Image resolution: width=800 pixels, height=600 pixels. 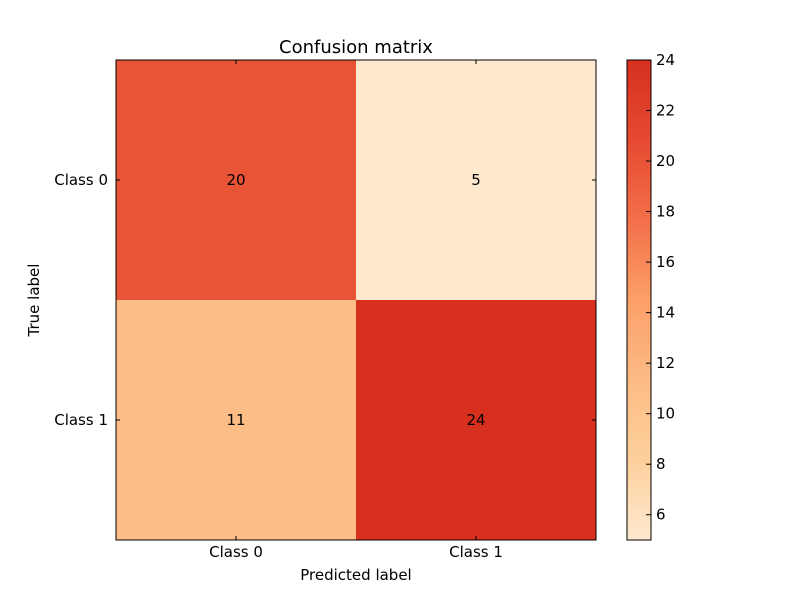 I want to click on cell-value-label: 20, so click(x=235, y=180).